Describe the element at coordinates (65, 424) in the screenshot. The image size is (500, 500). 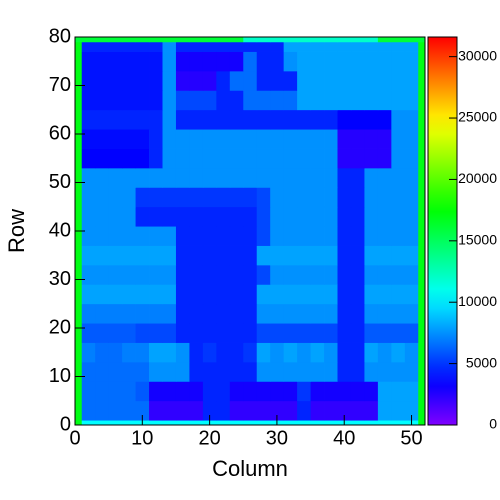
I see `y-tick-label: 0` at that location.